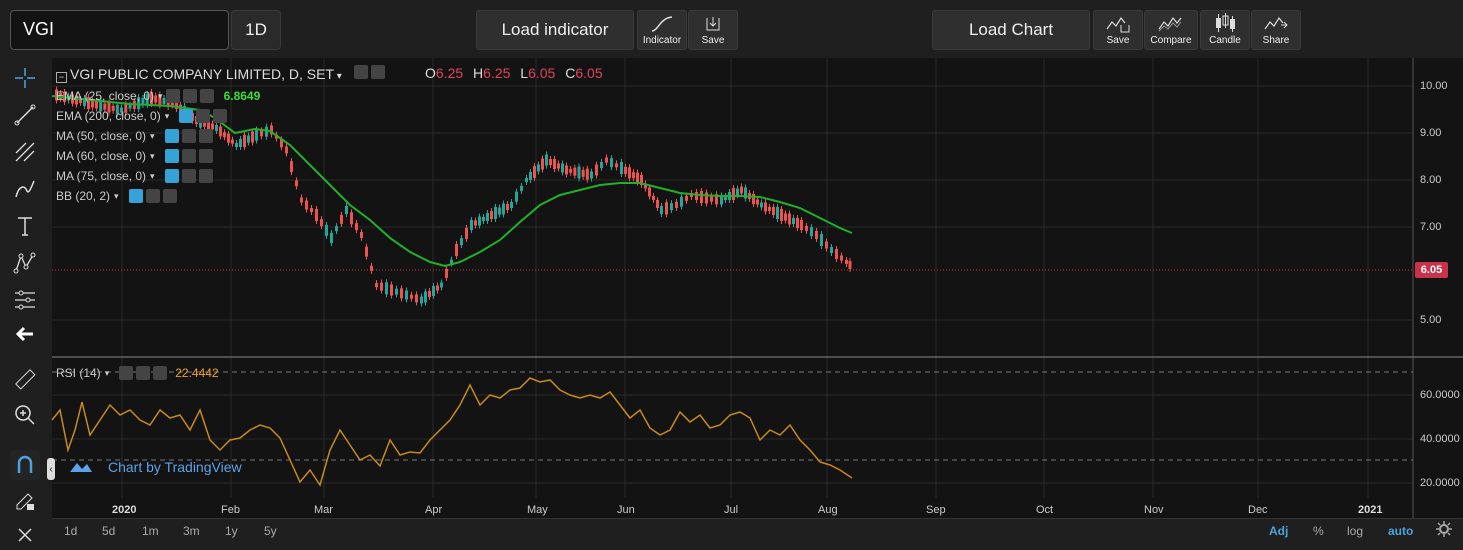 Image resolution: width=1463 pixels, height=550 pixels. I want to click on indicator-ema200: EMA (200, close, 0) ▾, so click(142, 116).